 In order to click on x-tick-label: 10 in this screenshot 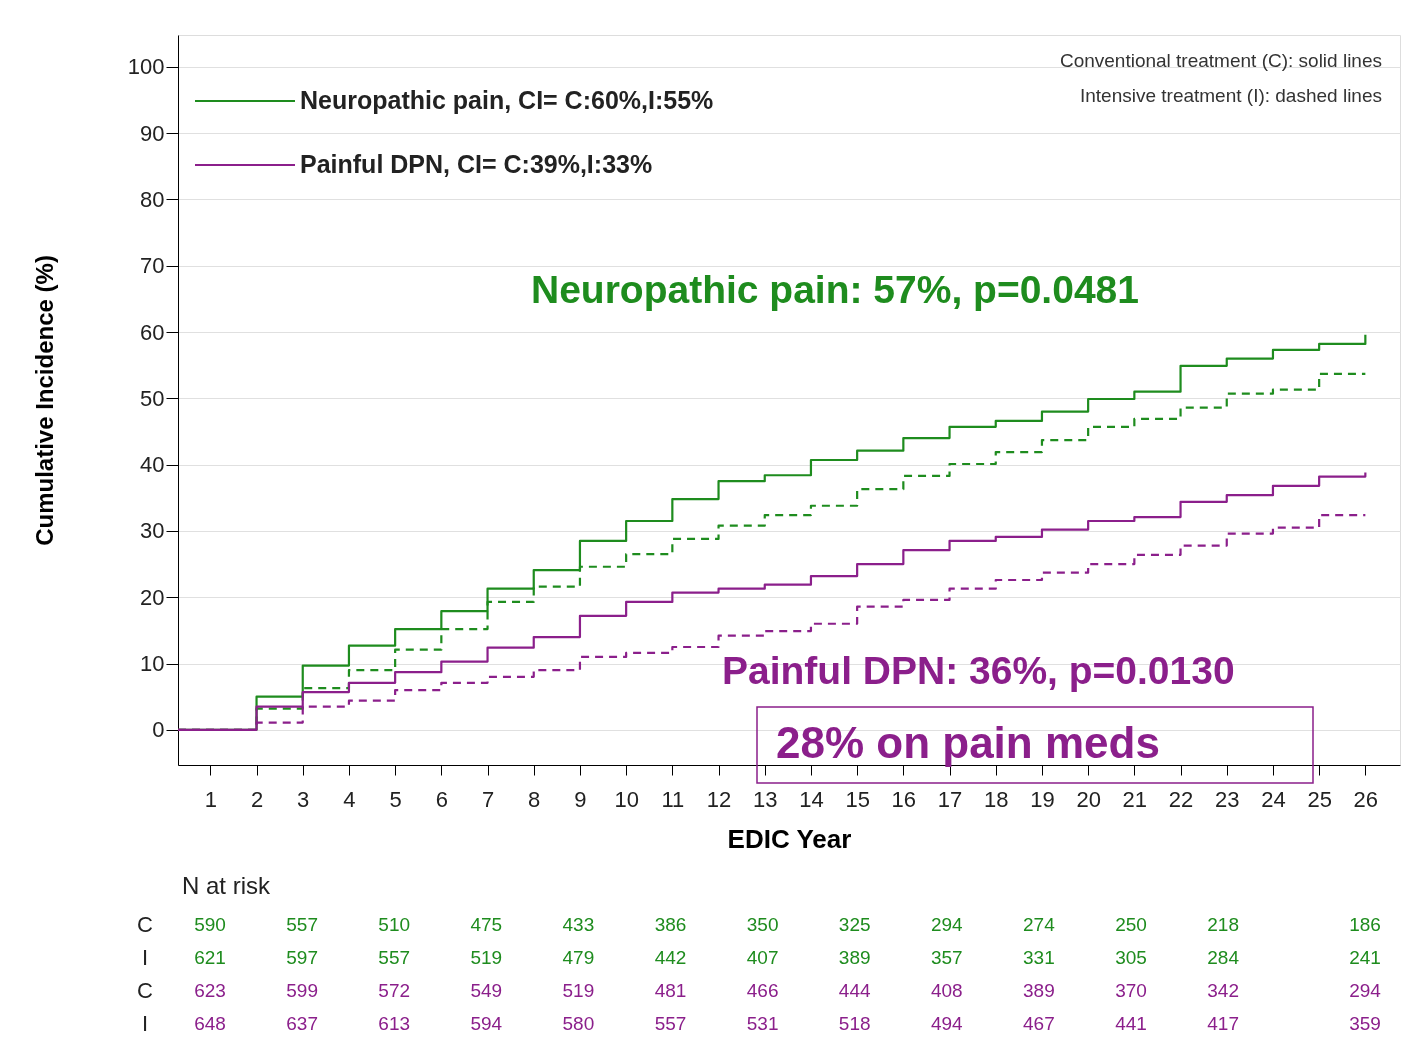, I will do `click(626, 799)`.